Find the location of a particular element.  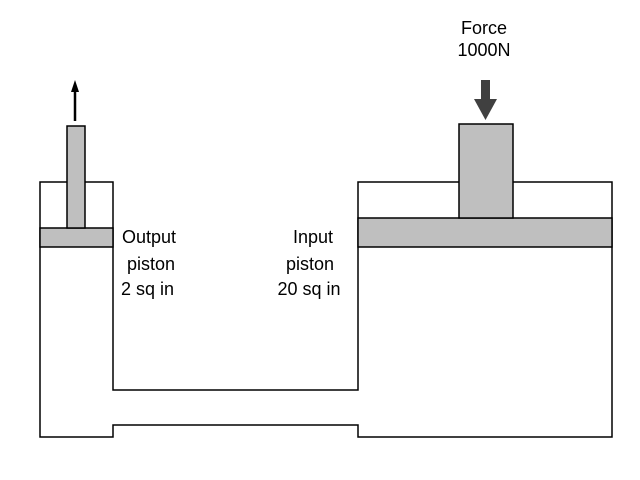

output-piston-plate is located at coordinates (76, 237).